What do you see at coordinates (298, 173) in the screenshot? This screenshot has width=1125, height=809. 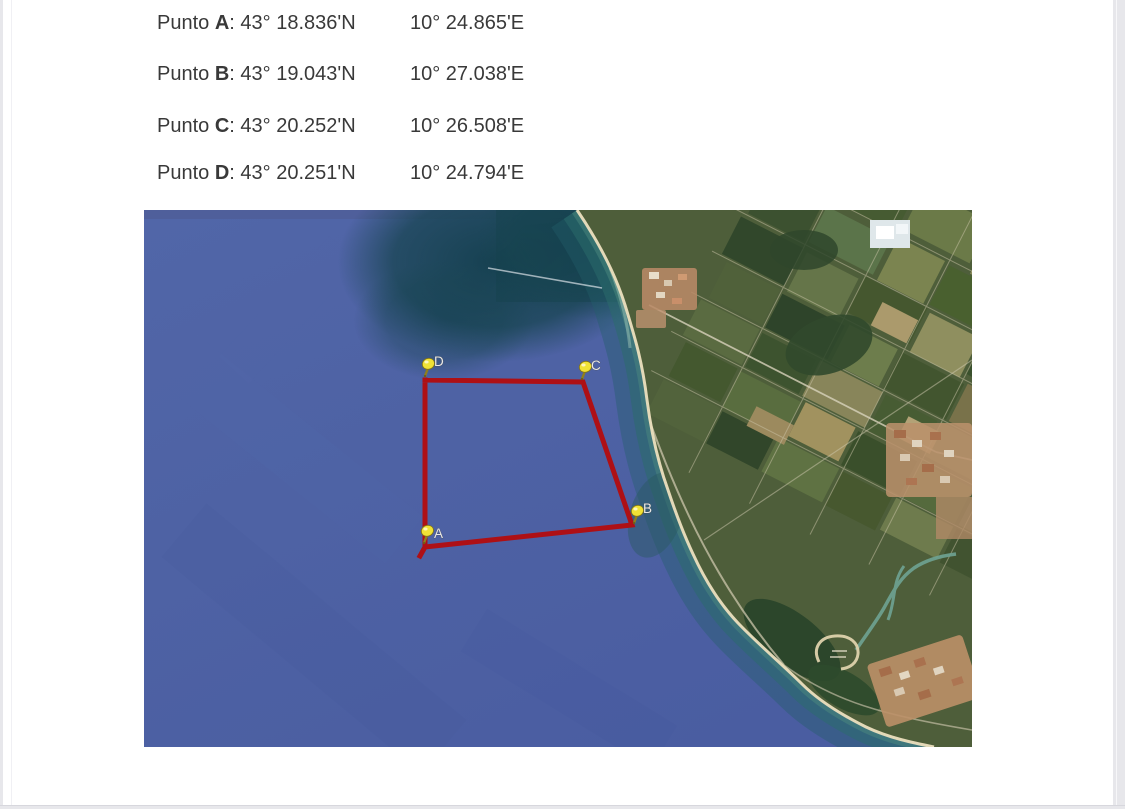 I see `latitude-value: 43° 20.251'N` at bounding box center [298, 173].